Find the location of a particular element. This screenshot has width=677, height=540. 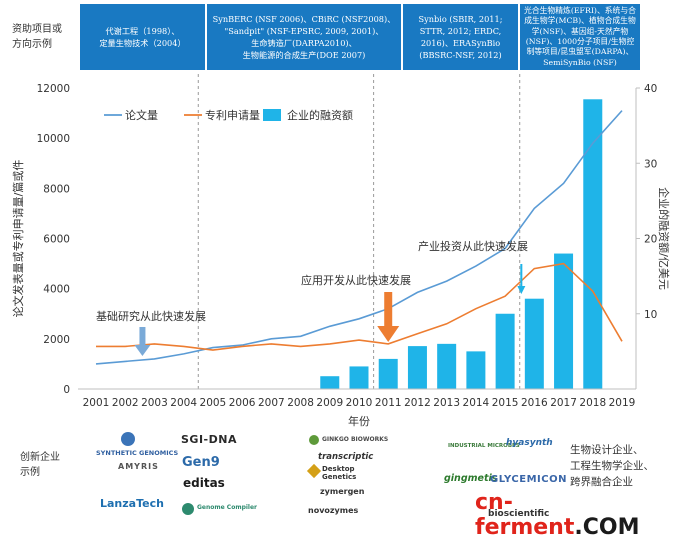

watermark-part: ferment is located at coordinates (525, 527).